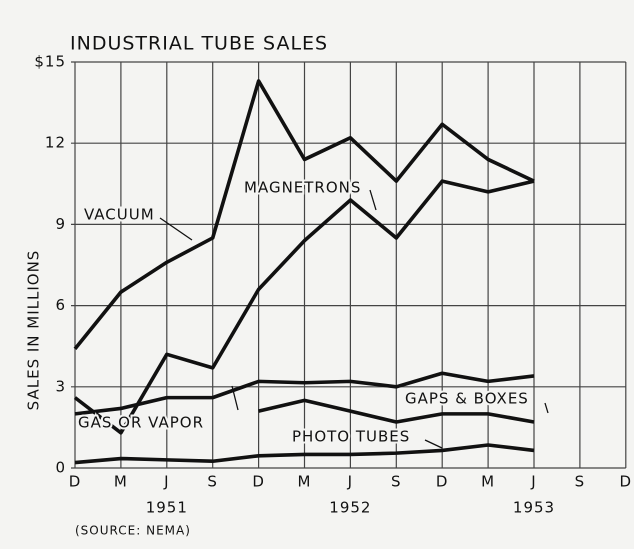  Describe the element at coordinates (302, 188) in the screenshot. I see `series-label: MAGNETRONS` at that location.